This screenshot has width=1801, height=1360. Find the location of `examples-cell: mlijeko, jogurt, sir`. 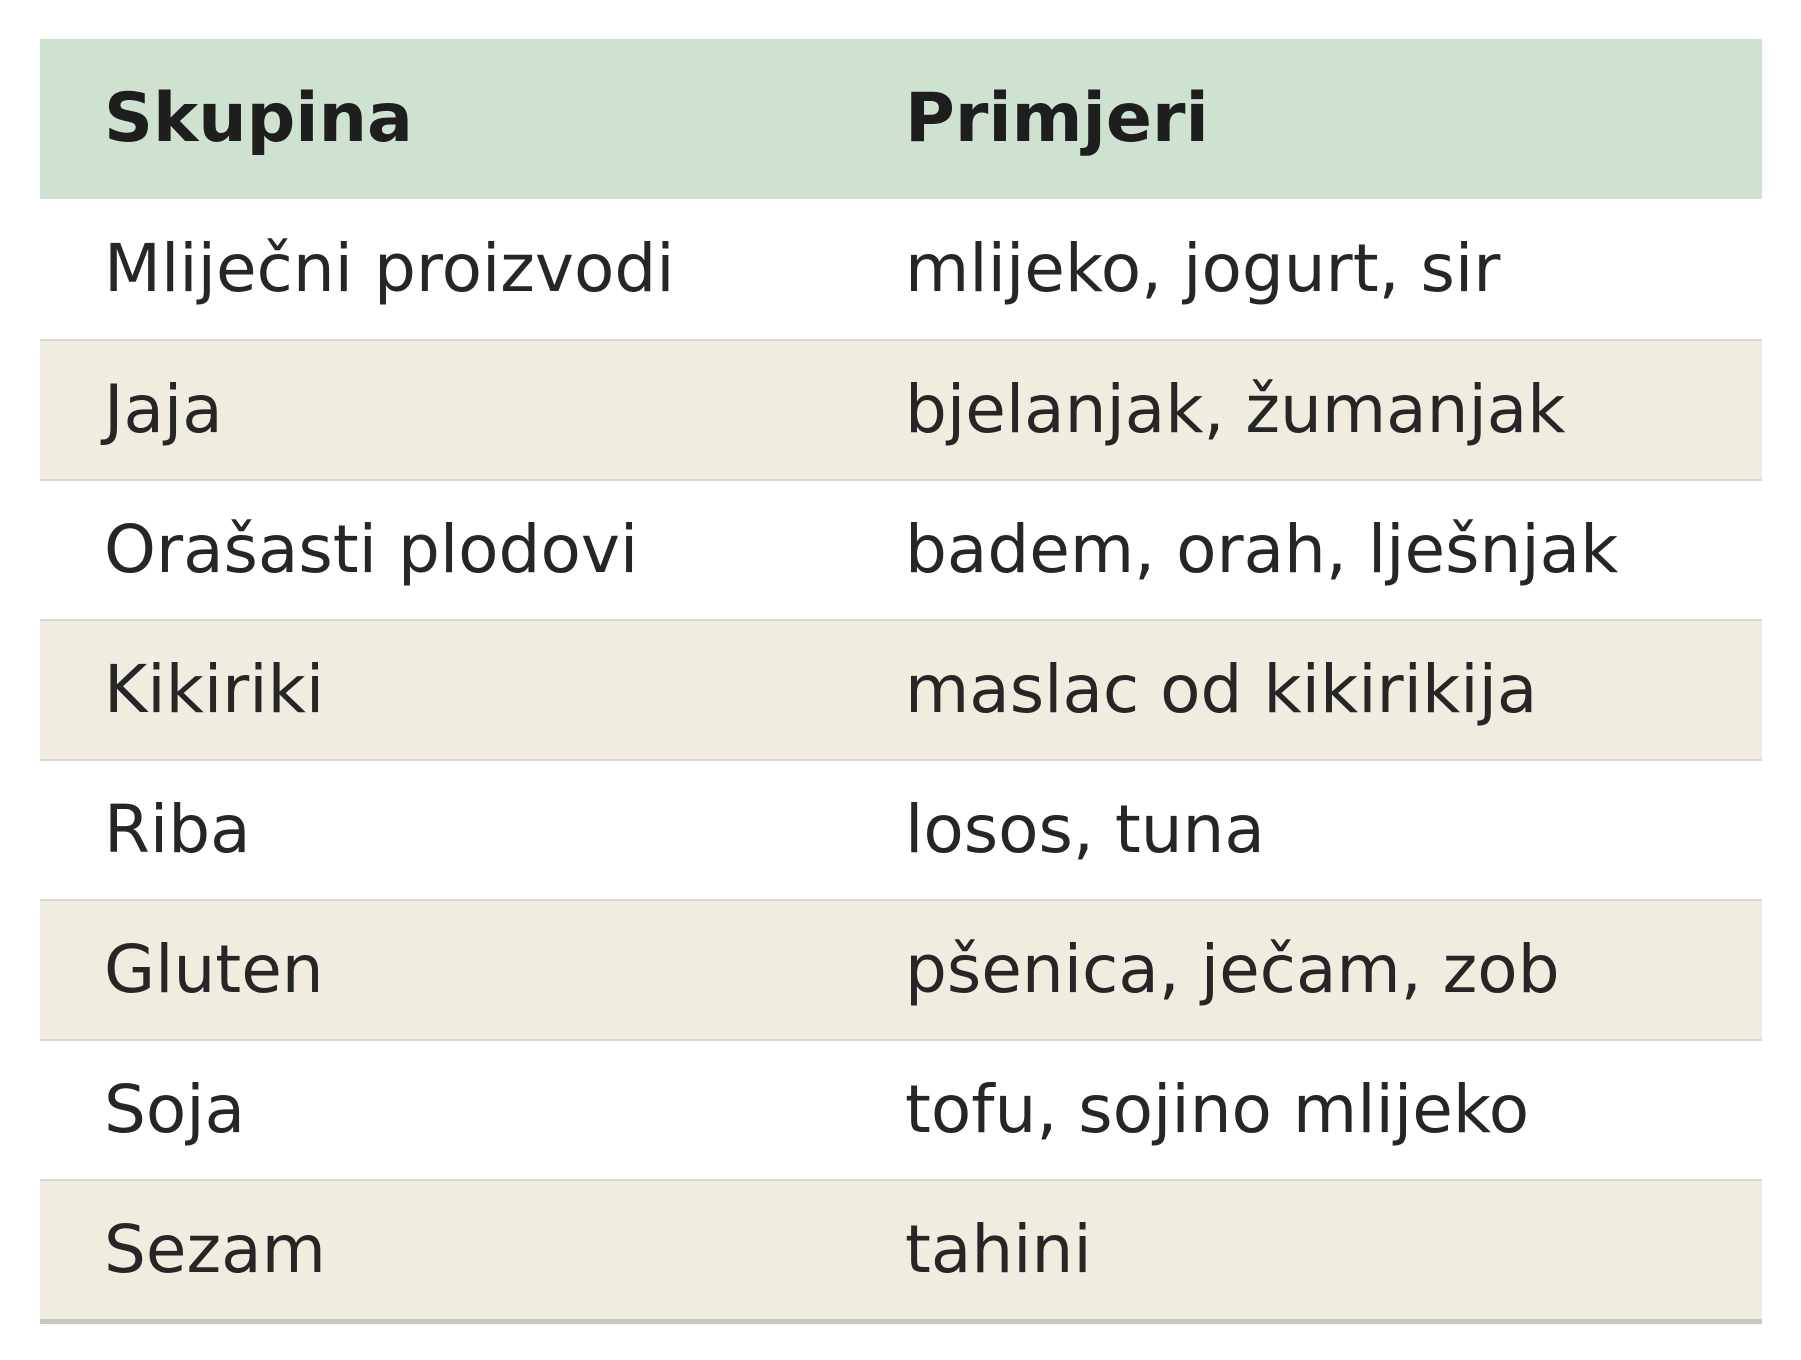

examples-cell: mlijeko, jogurt, sir is located at coordinates (1203, 269).